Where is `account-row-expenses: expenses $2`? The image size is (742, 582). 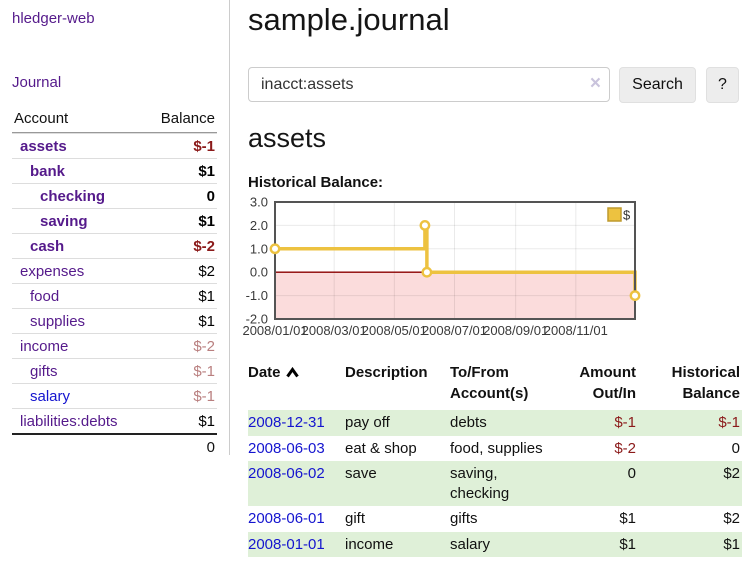
account-row-expenses: expenses $2 is located at coordinates (114, 270).